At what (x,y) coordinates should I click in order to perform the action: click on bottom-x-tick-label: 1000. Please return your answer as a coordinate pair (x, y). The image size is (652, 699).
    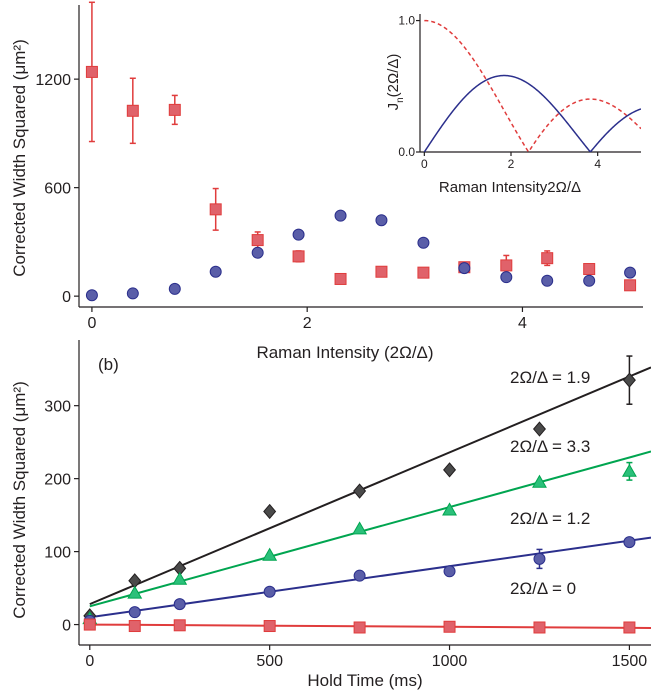
    Looking at the image, I should click on (450, 661).